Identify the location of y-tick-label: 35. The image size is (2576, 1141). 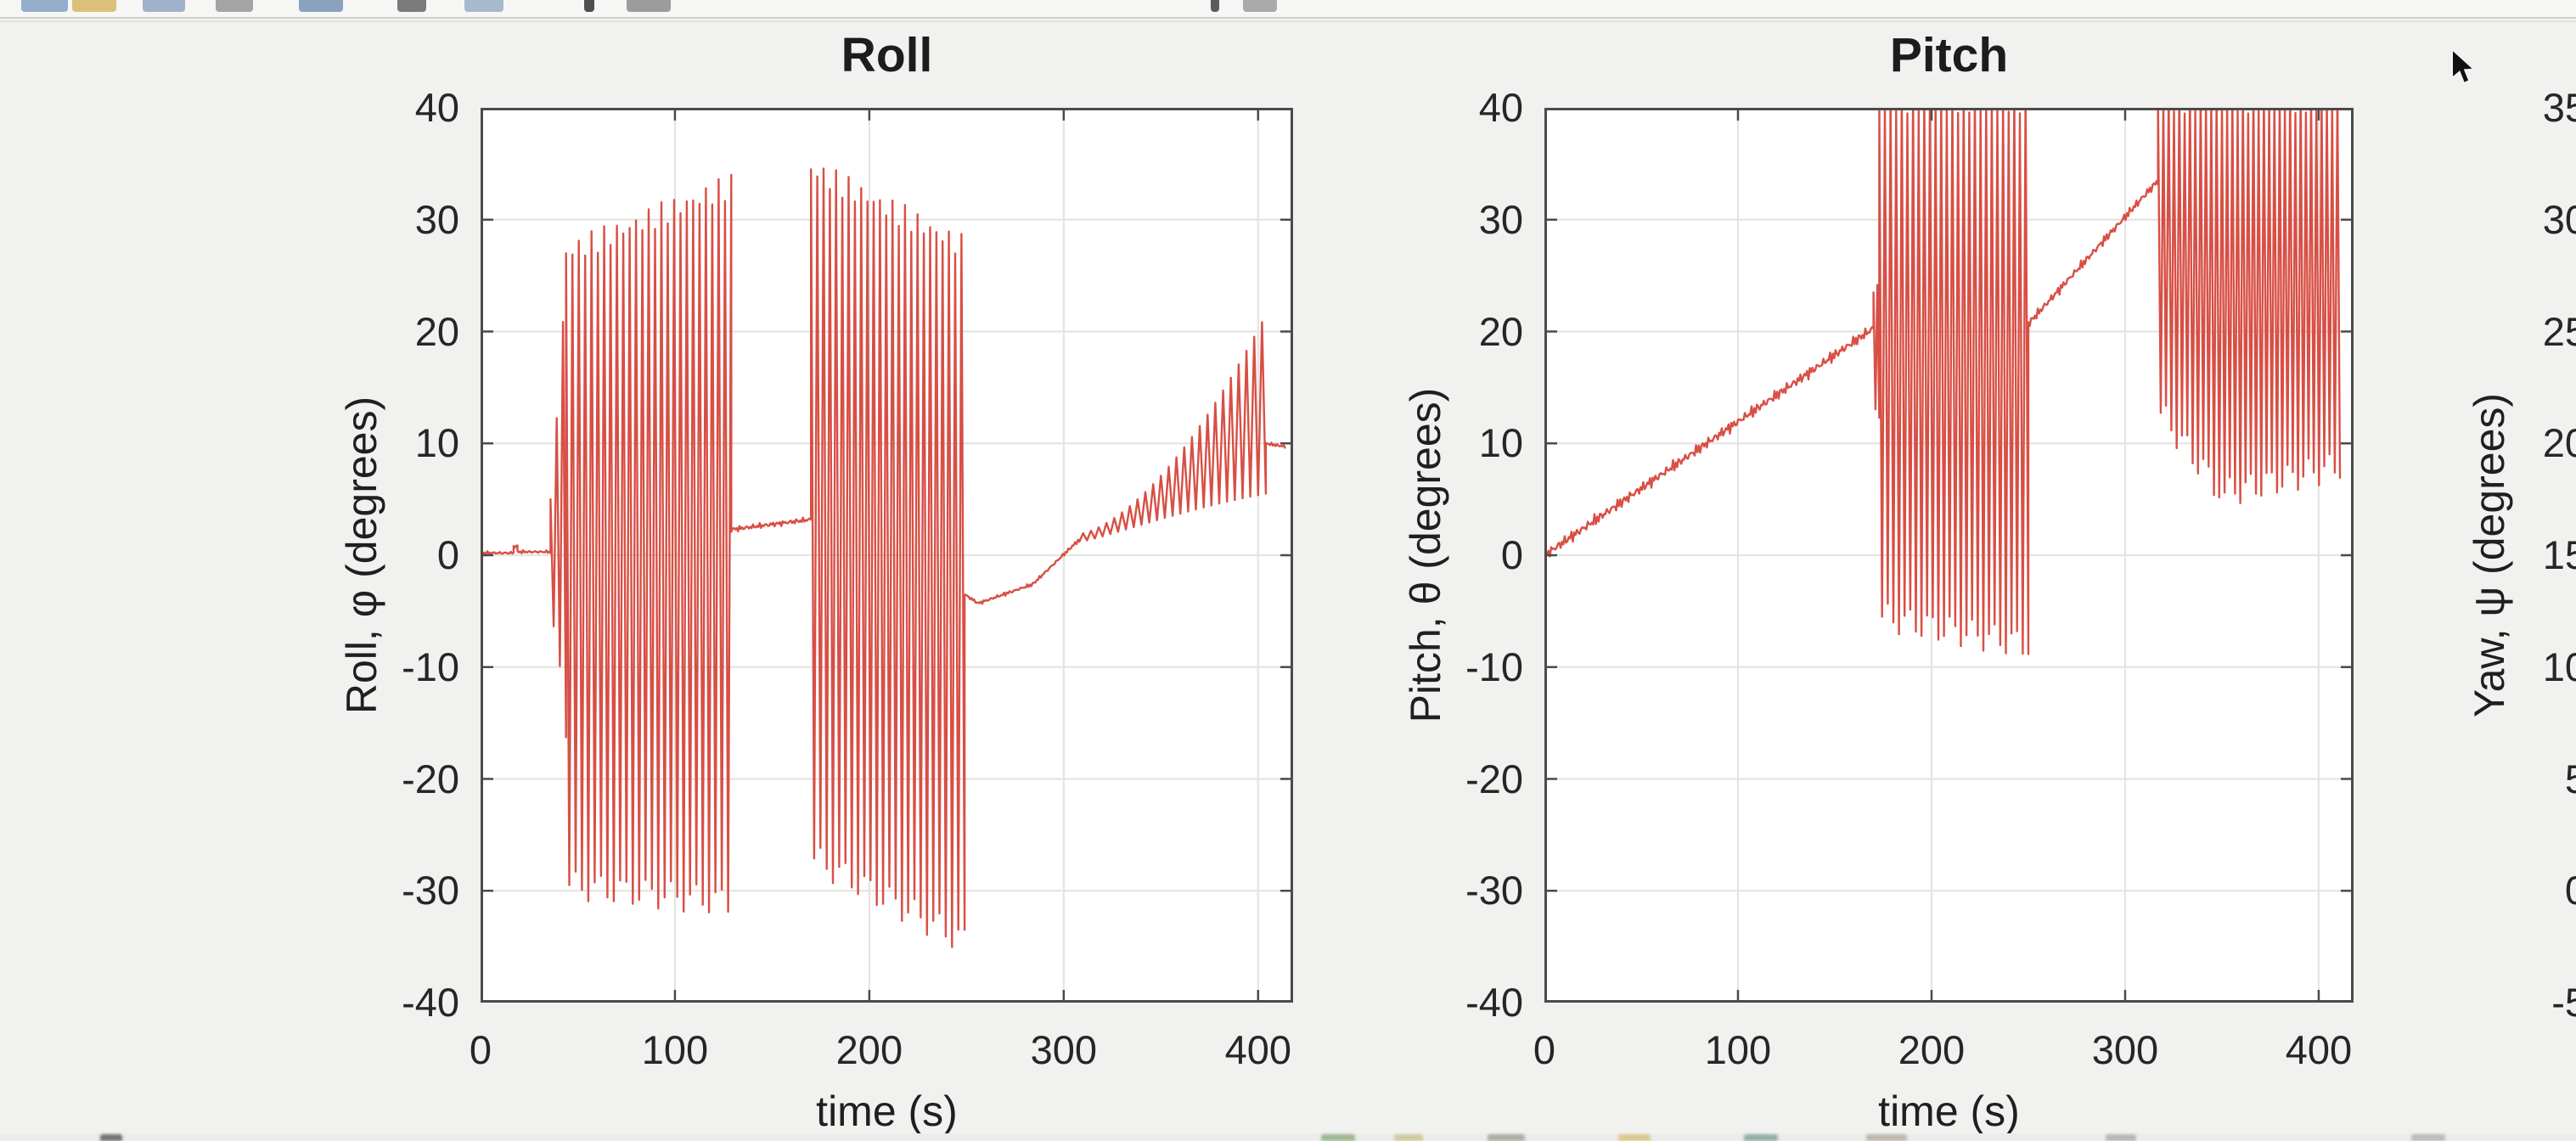
(2559, 108).